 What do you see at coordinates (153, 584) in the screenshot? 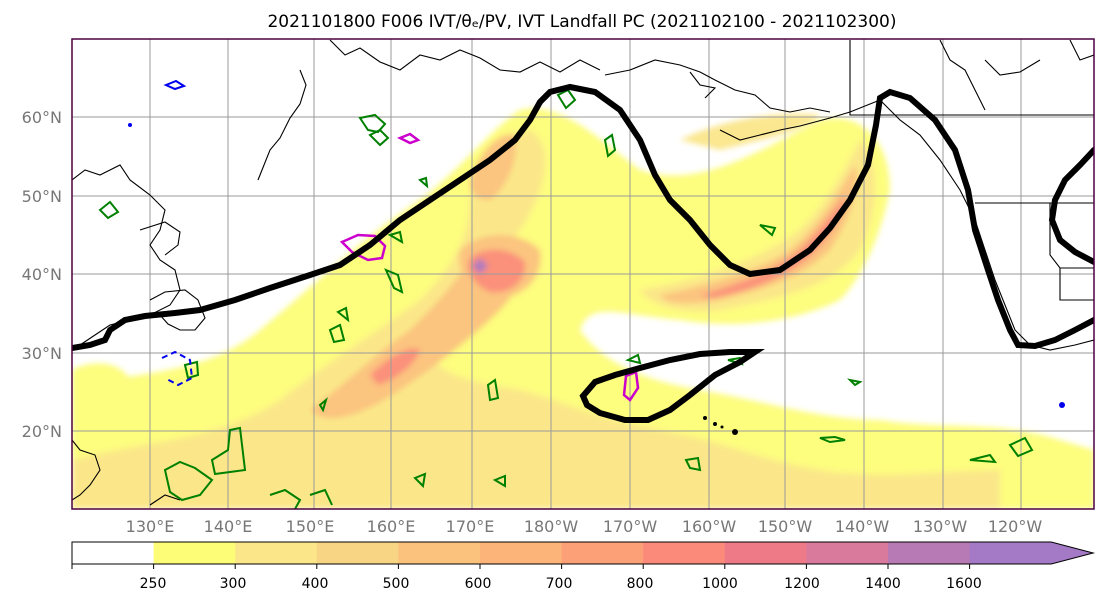
I see `colorbar-label: 250` at bounding box center [153, 584].